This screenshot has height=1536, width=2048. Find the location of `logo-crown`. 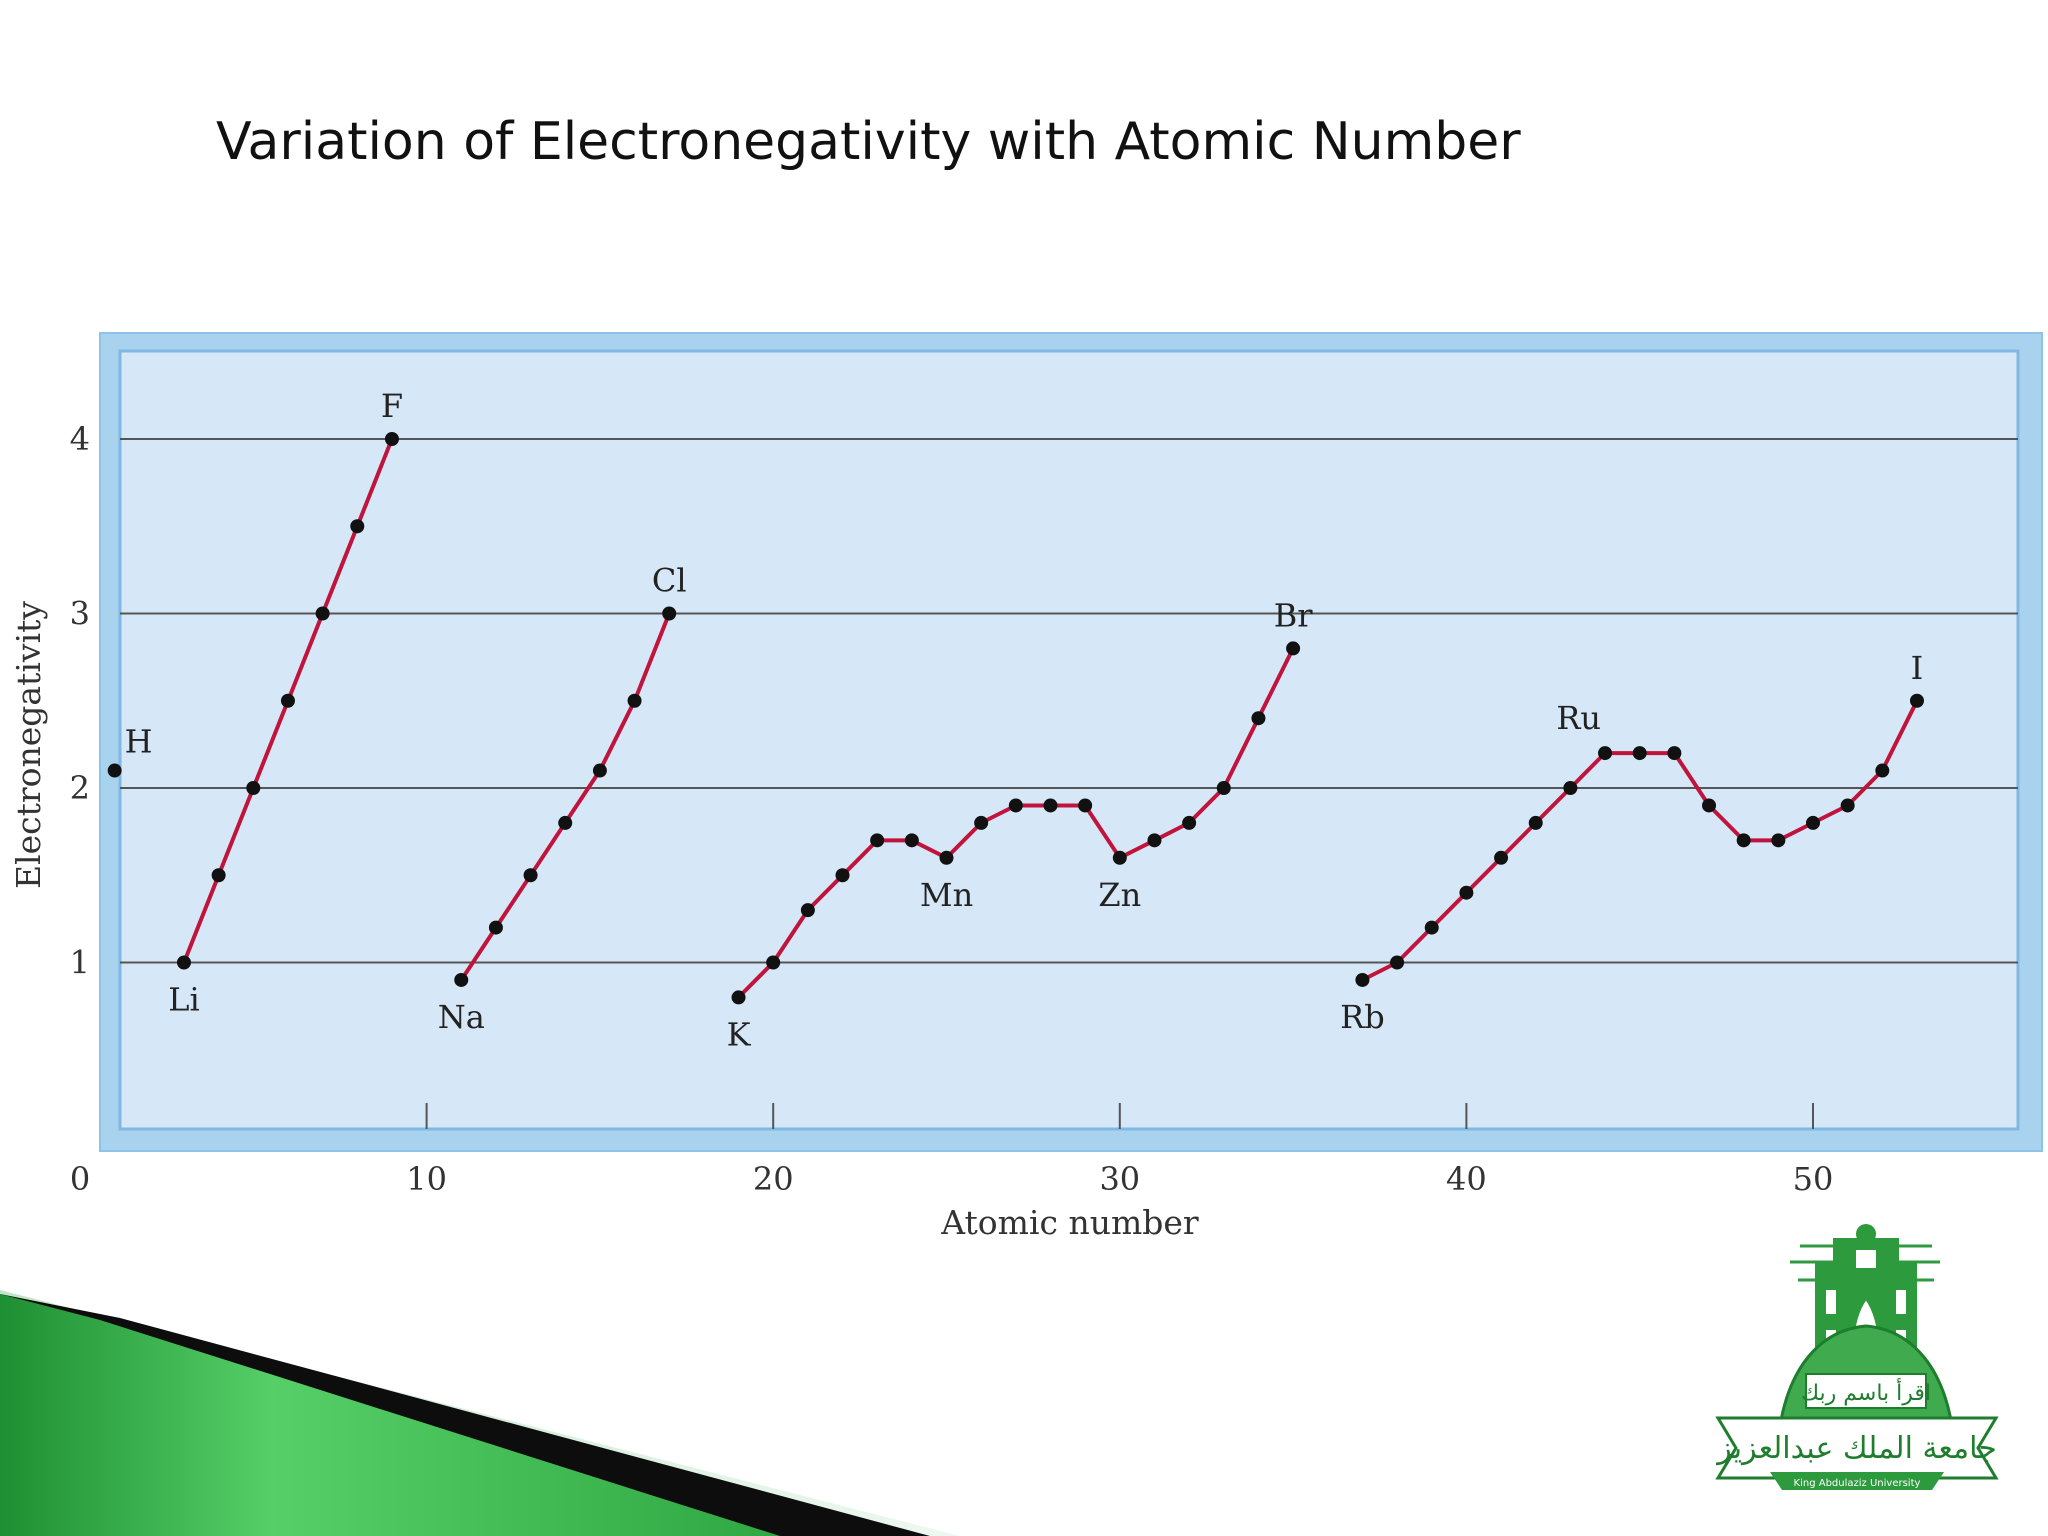

logo-crown is located at coordinates (1866, 1234).